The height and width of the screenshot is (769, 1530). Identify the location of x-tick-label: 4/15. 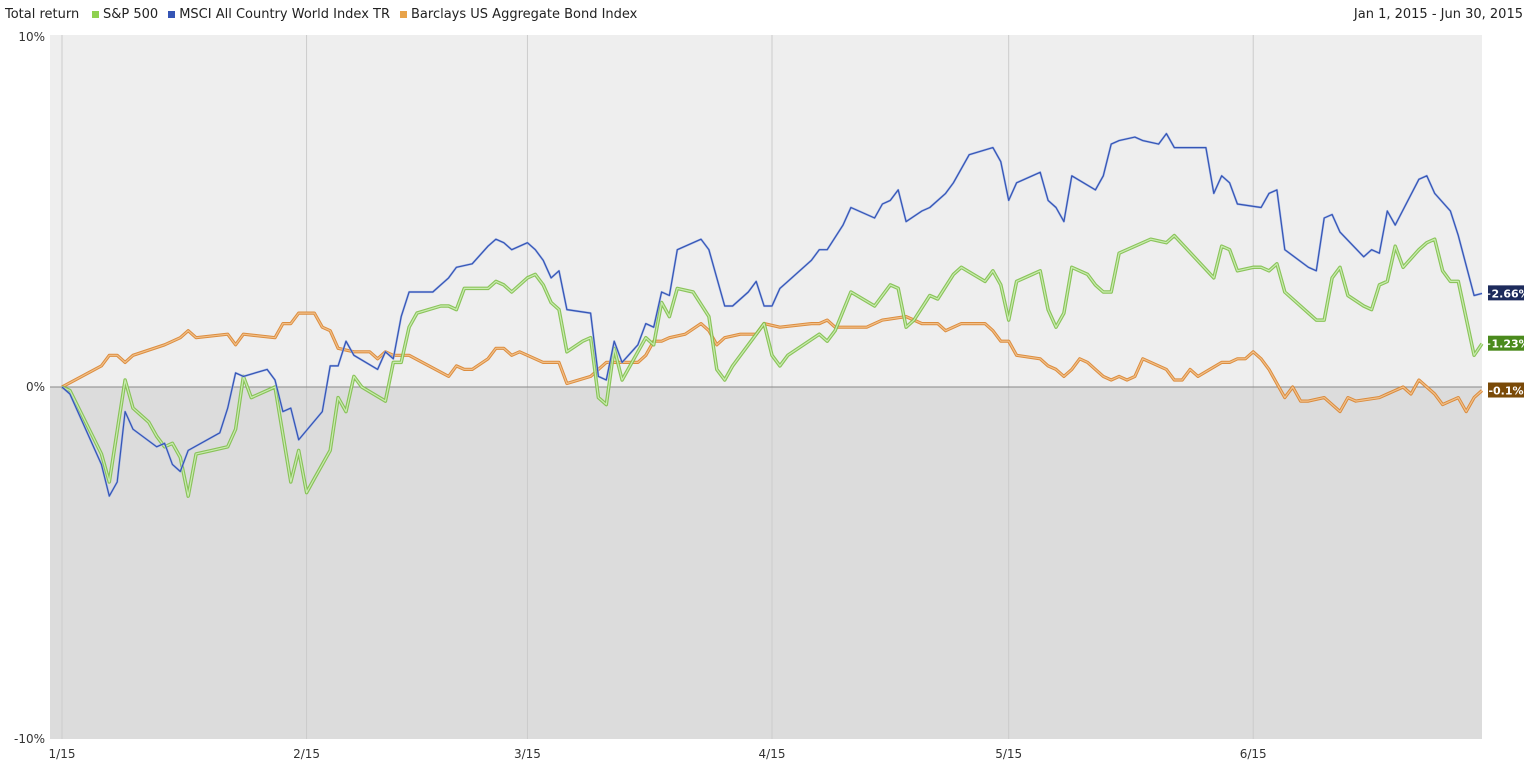
(772, 754).